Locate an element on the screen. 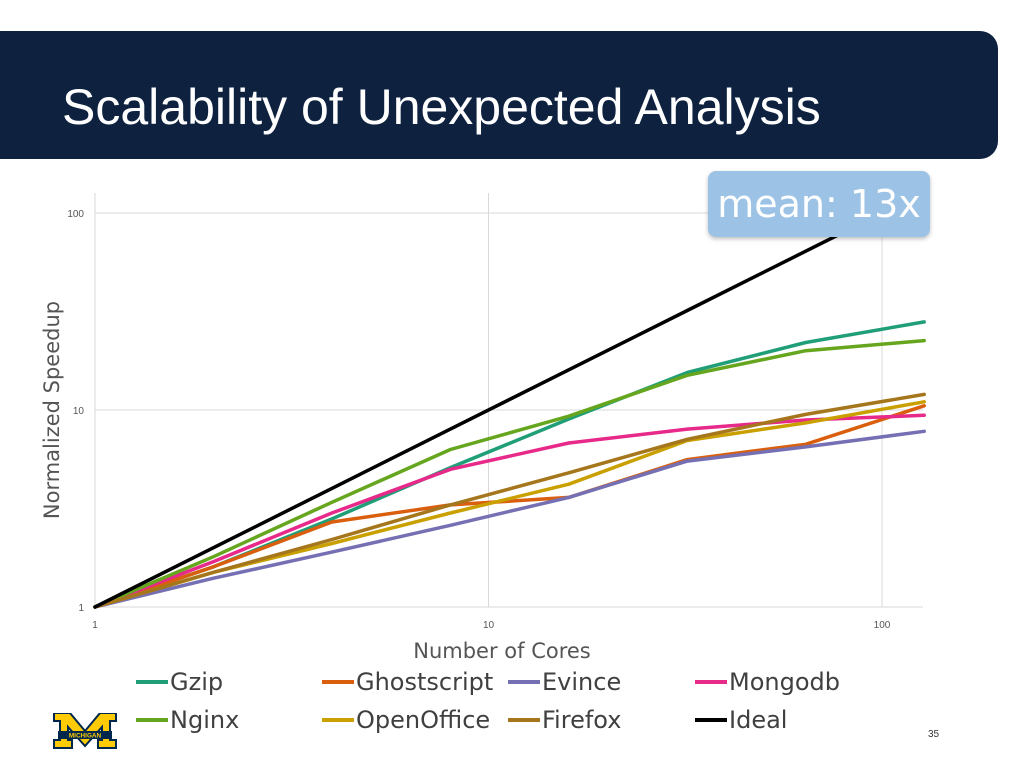  legend-item-ideal: Ideal is located at coordinates (741, 720).